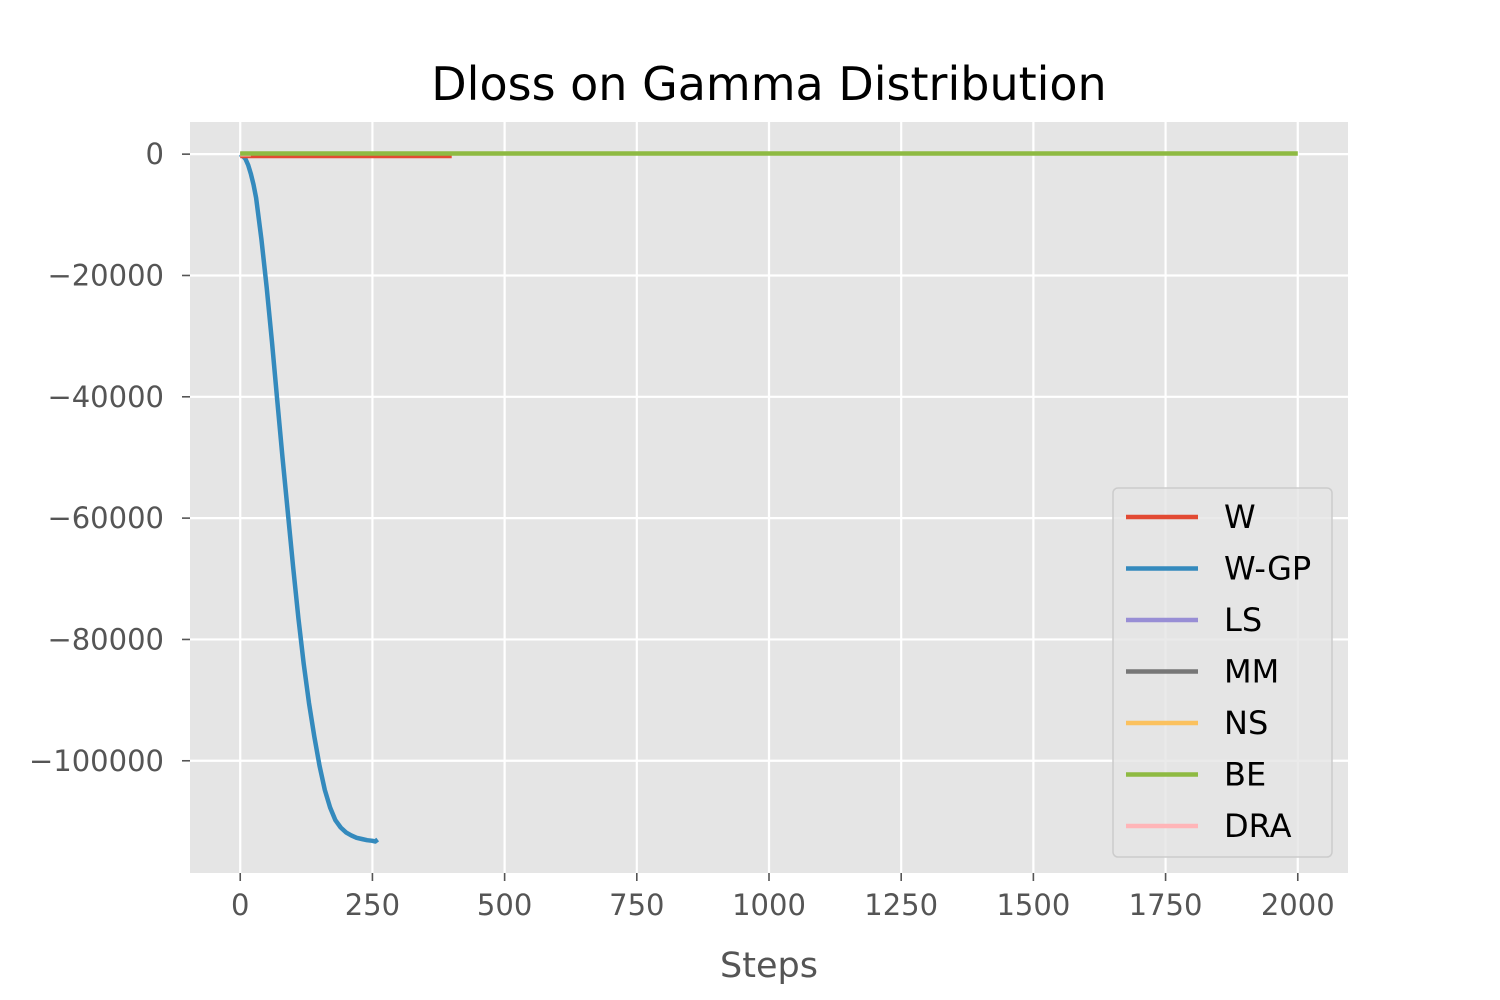  What do you see at coordinates (901, 905) in the screenshot?
I see `x-tick-label: 1250` at bounding box center [901, 905].